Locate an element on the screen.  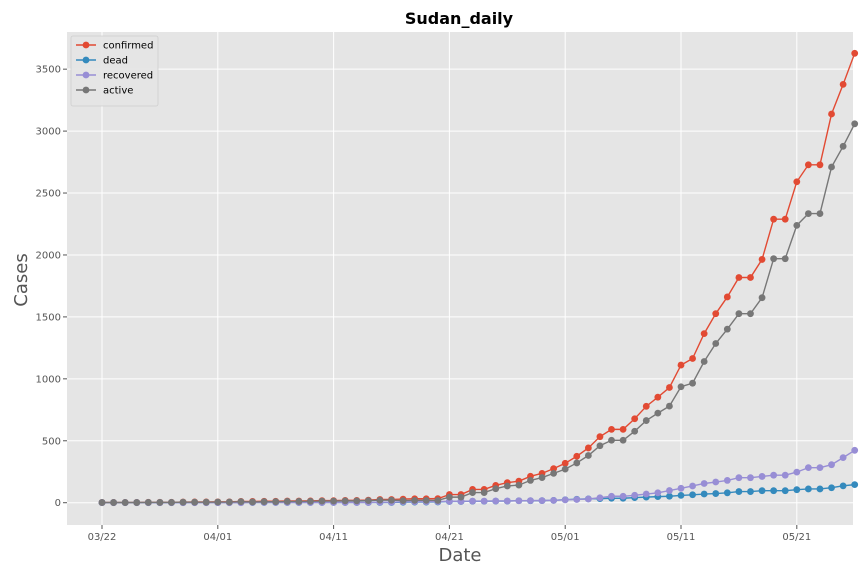
legend-label-recovered: recovered is located at coordinates (128, 76).